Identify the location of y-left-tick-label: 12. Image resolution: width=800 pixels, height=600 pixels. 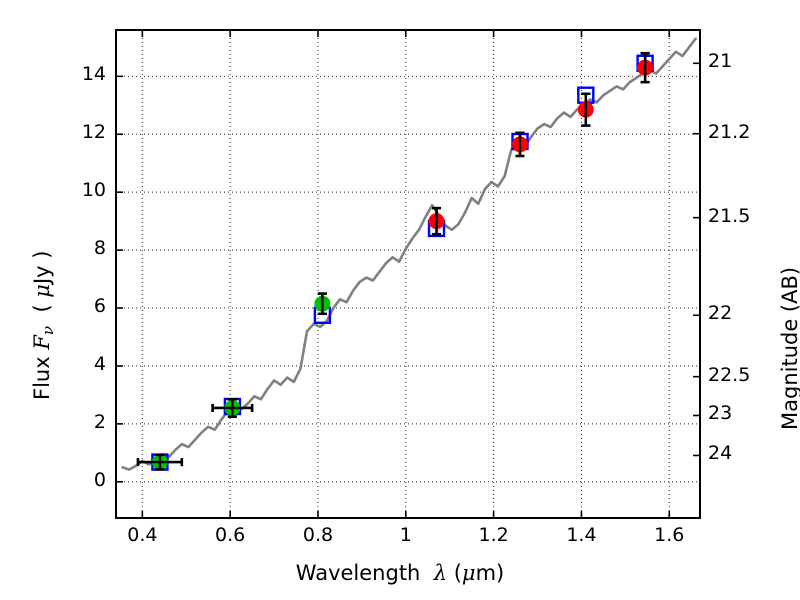
(93, 132).